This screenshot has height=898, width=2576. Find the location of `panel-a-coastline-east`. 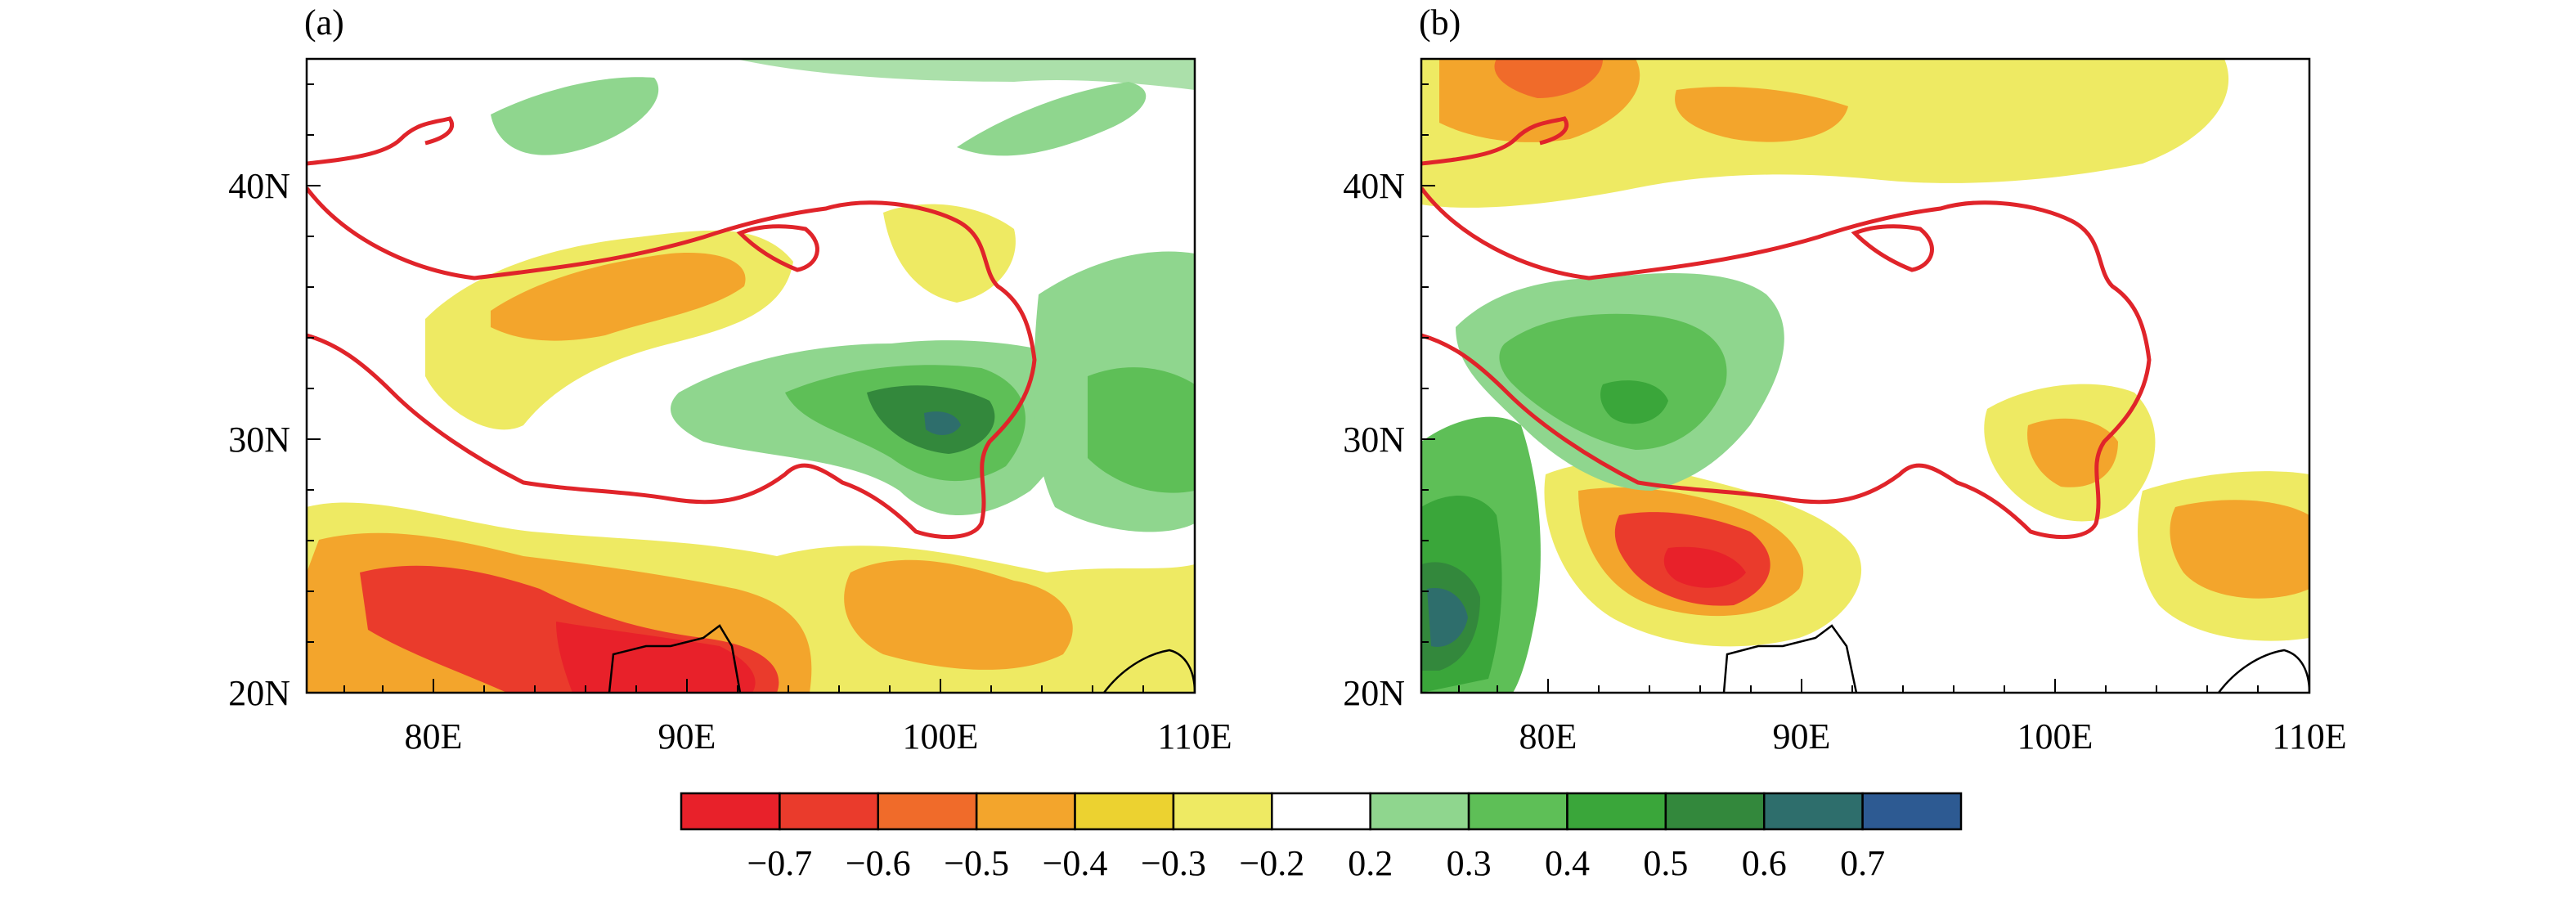

panel-a-coastline-east is located at coordinates (1148, 671).